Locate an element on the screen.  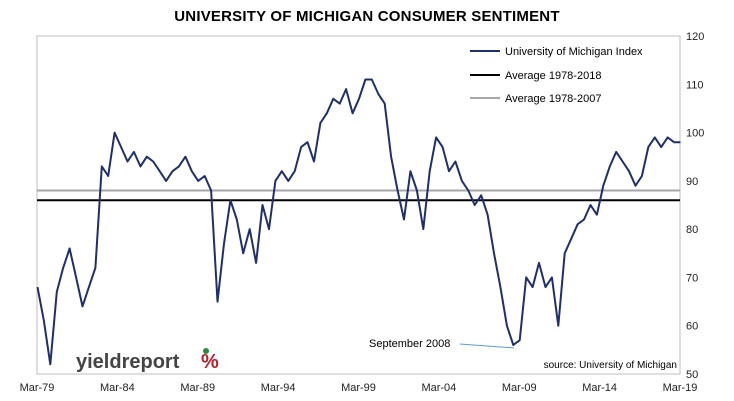
y-tick-label: 50 is located at coordinates (692, 375).